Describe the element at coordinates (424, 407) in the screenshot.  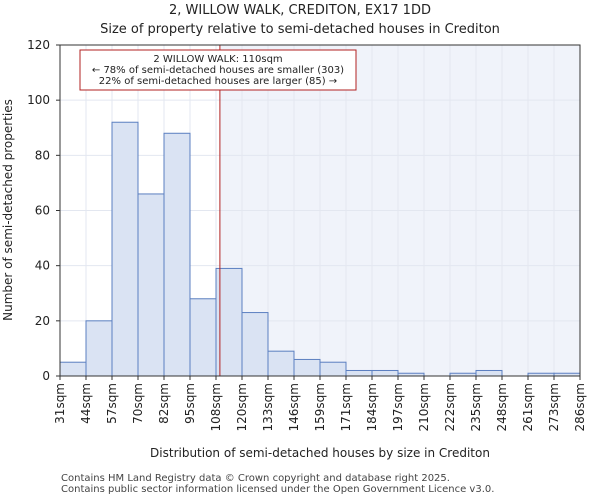
I see `x-tick-label: 210sqm` at that location.